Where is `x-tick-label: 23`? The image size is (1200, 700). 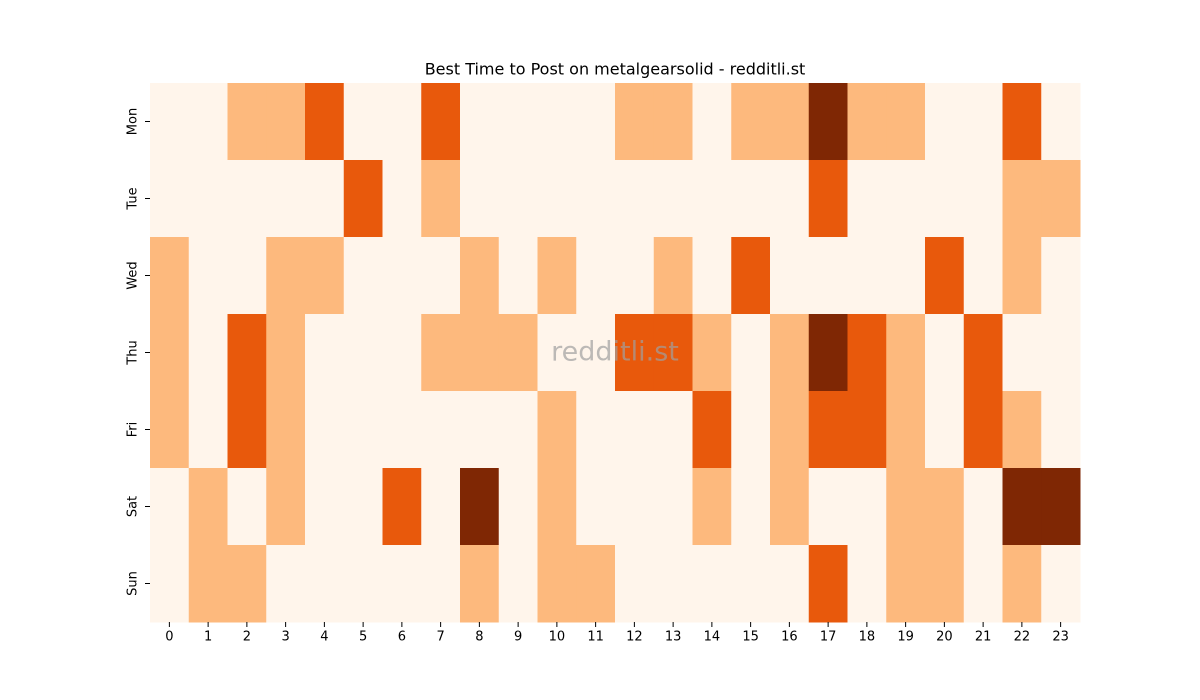
x-tick-label: 23 is located at coordinates (1060, 637).